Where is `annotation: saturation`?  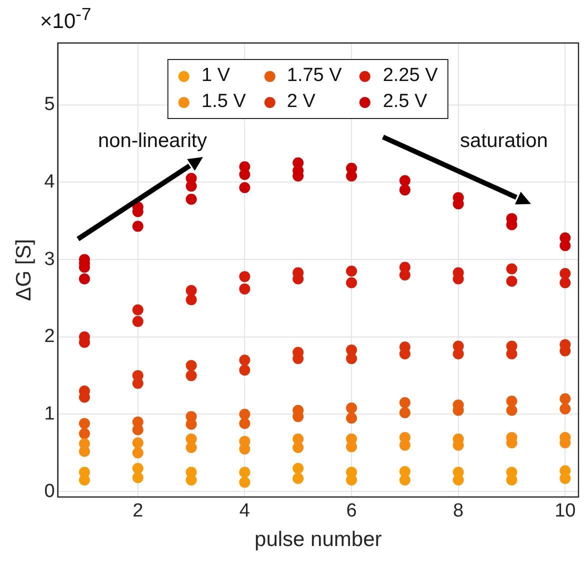
annotation: saturation is located at coordinates (504, 141).